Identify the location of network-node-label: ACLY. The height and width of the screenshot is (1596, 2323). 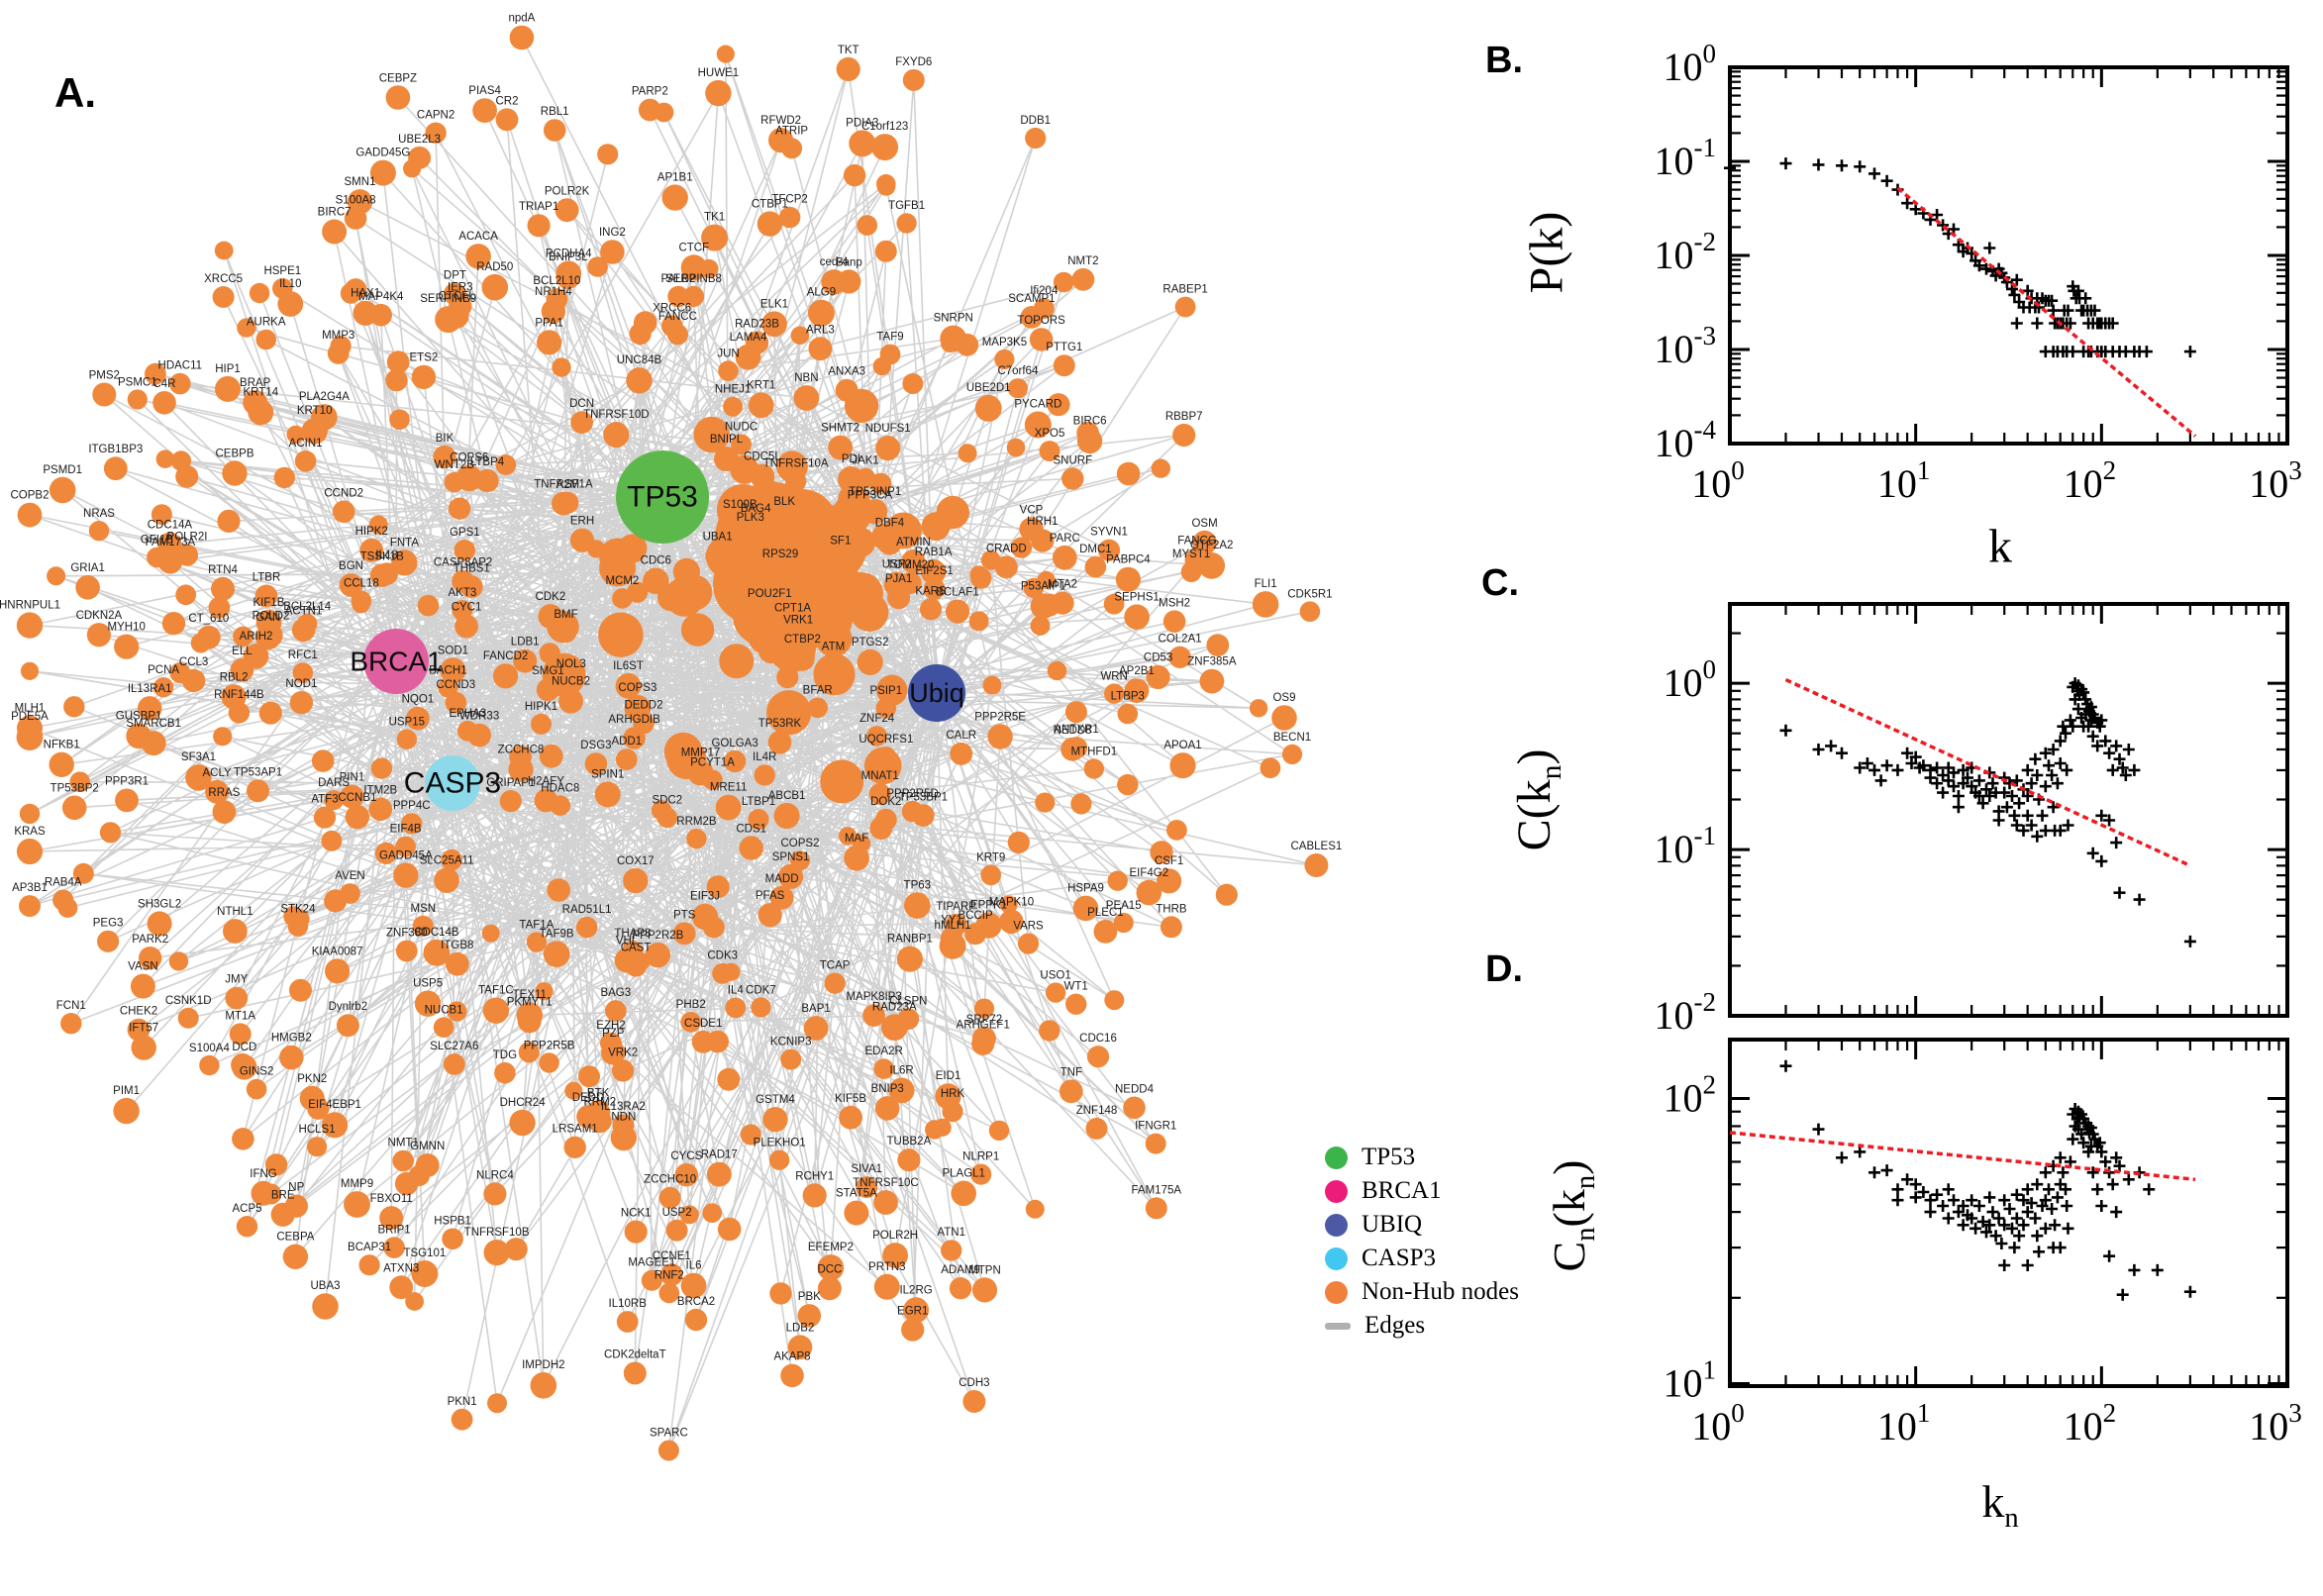
(217, 773).